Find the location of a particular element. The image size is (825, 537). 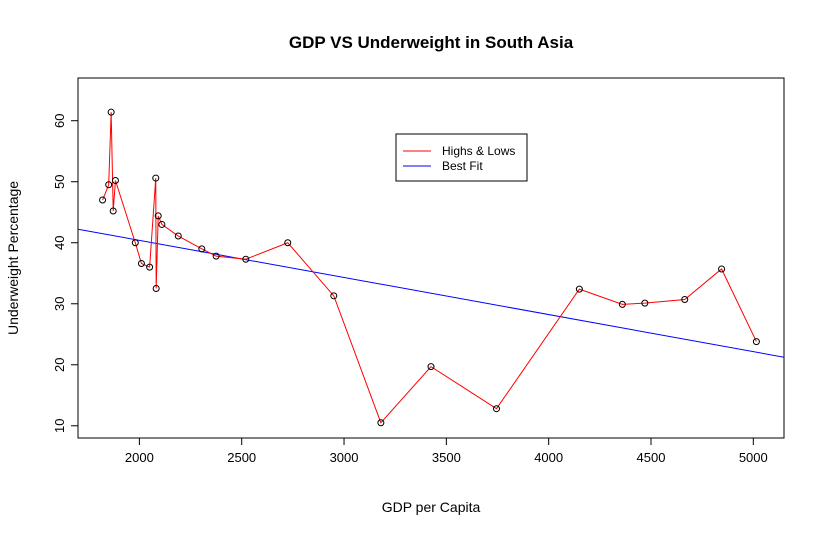

y-tick-label: 10 is located at coordinates (59, 426).